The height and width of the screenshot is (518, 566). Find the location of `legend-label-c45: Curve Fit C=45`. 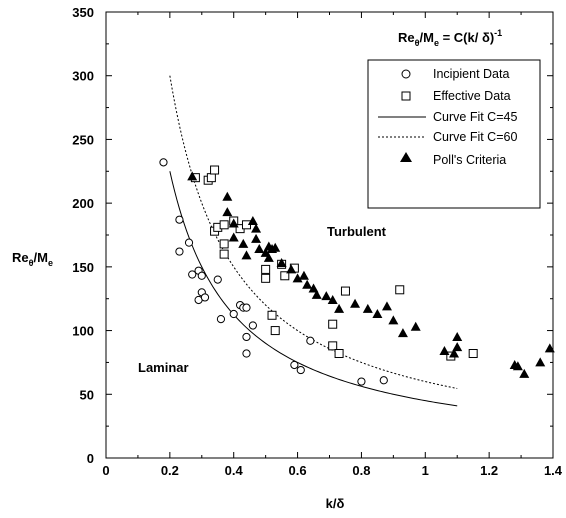

legend-label-c45: Curve Fit C=45 is located at coordinates (475, 117).